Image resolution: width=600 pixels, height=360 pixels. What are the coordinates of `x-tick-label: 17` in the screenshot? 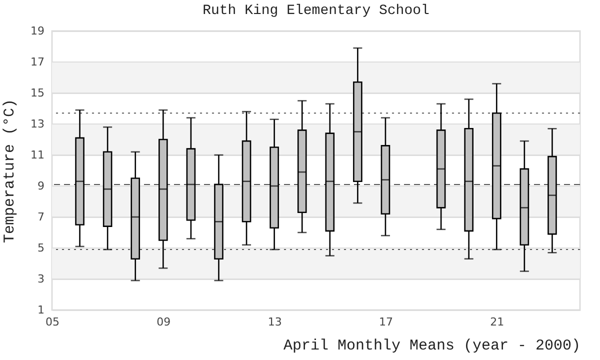 It's located at (385, 322).